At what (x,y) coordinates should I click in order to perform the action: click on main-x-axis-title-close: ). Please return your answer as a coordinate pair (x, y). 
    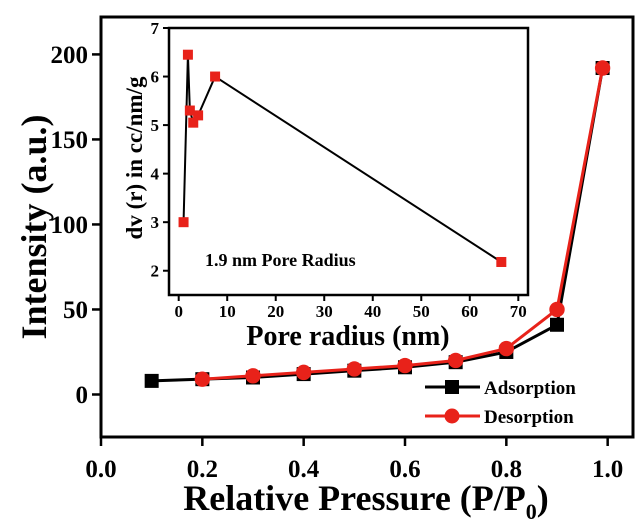
    Looking at the image, I should click on (543, 498).